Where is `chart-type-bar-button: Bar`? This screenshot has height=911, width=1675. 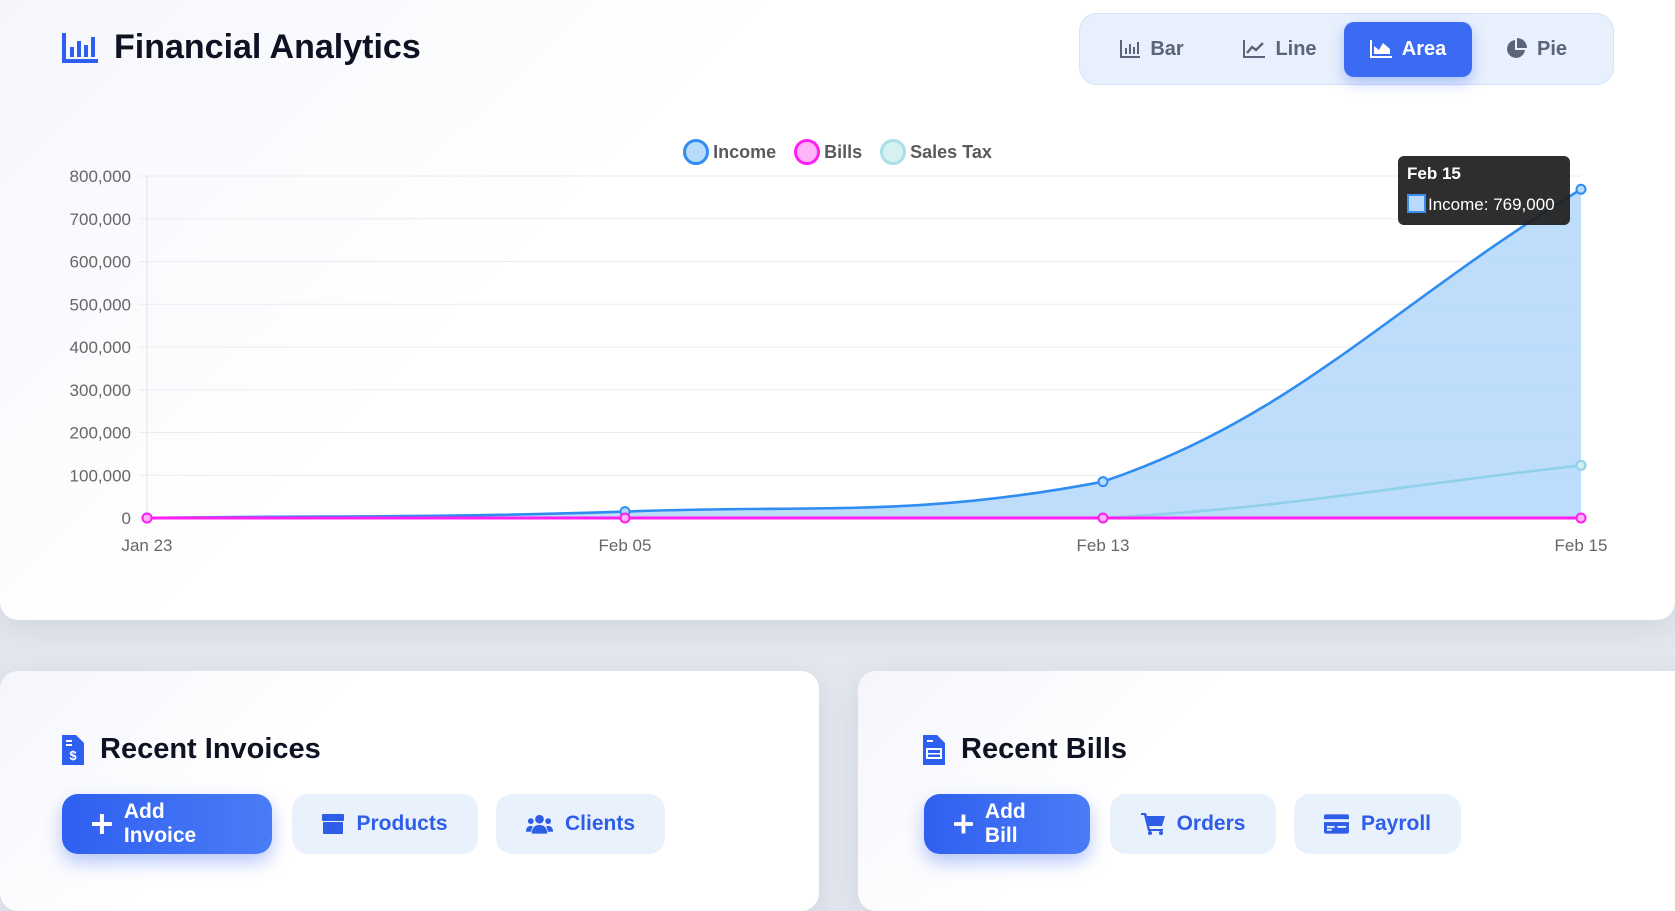 chart-type-bar-button: Bar is located at coordinates (1152, 49).